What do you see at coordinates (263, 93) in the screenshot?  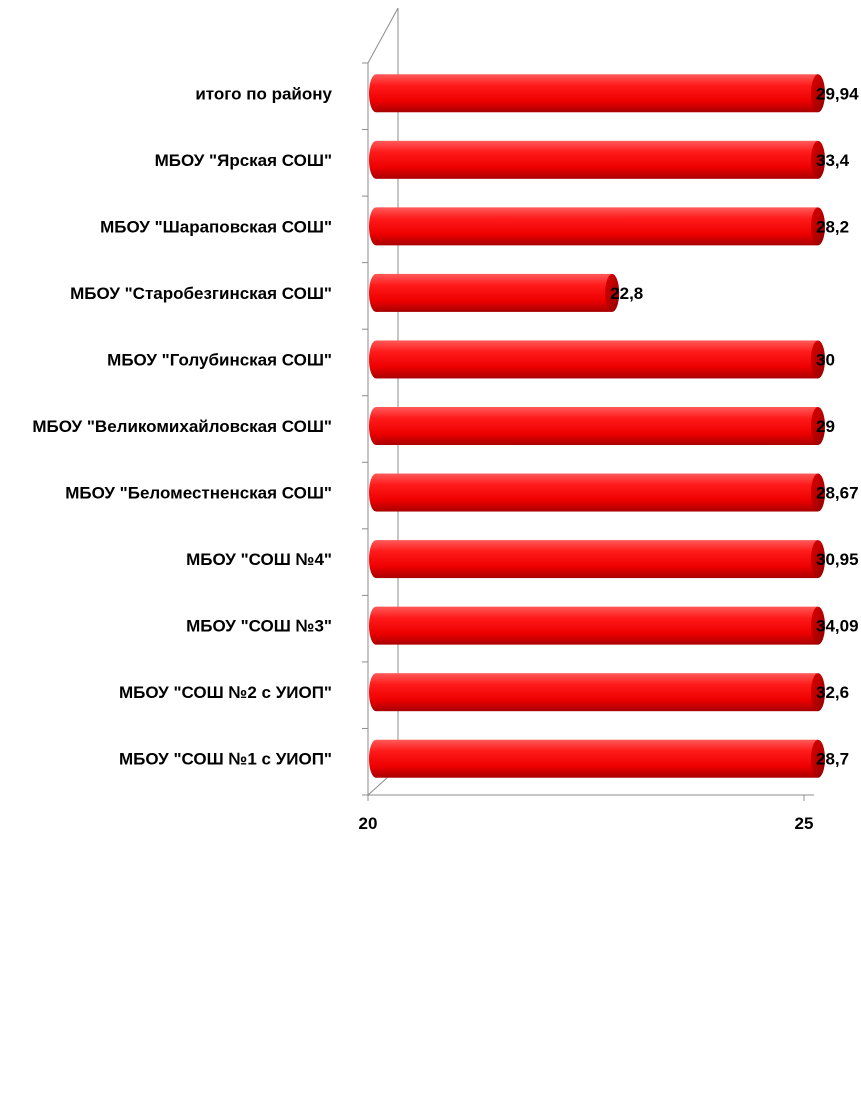 I see `category-label: итого по району` at bounding box center [263, 93].